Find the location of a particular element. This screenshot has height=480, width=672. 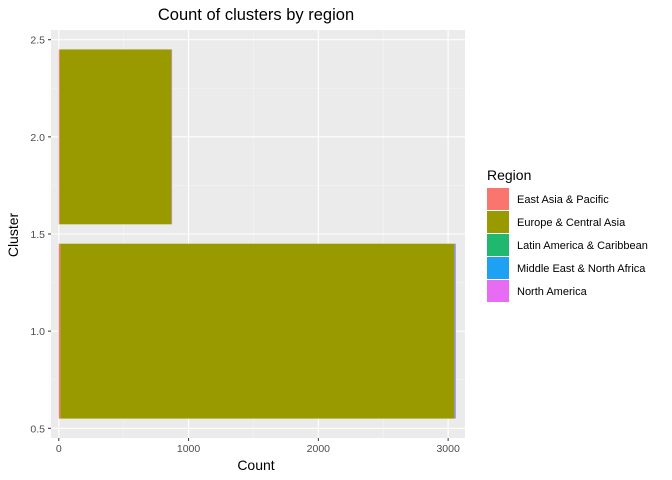

x-tick-label: 0 is located at coordinates (59, 449).